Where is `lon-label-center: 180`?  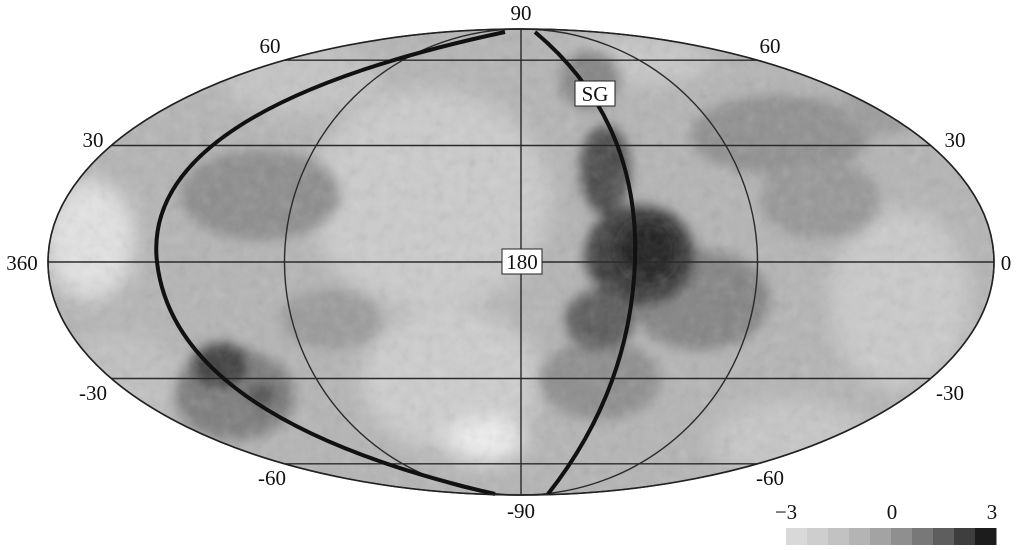
lon-label-center: 180 is located at coordinates (522, 262).